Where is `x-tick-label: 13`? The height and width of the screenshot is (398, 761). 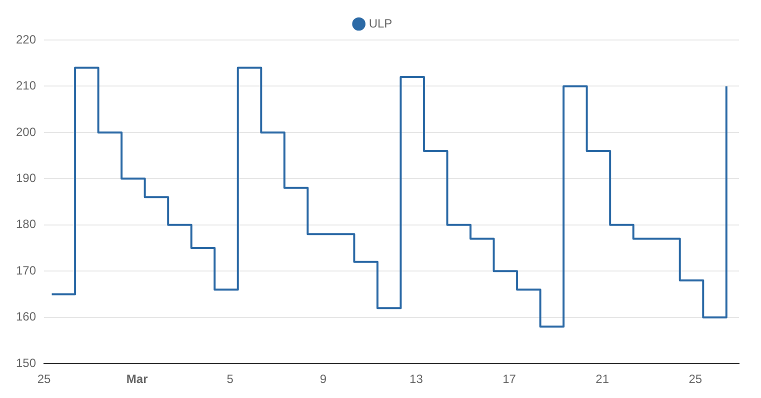
x-tick-label: 13 is located at coordinates (417, 379).